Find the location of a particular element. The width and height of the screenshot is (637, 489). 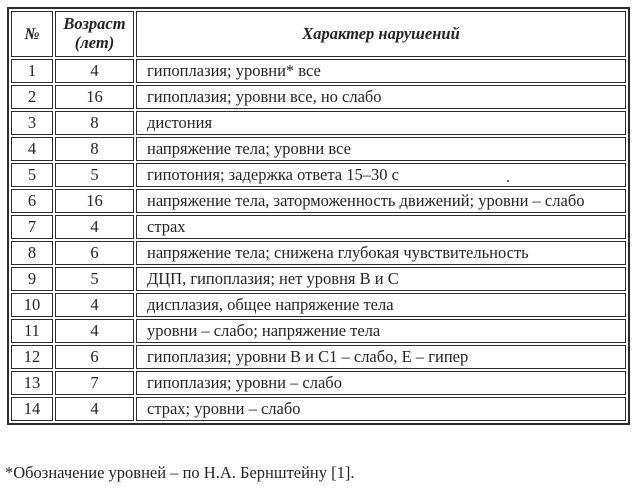

row-desc-cell: дистония is located at coordinates (381, 123).